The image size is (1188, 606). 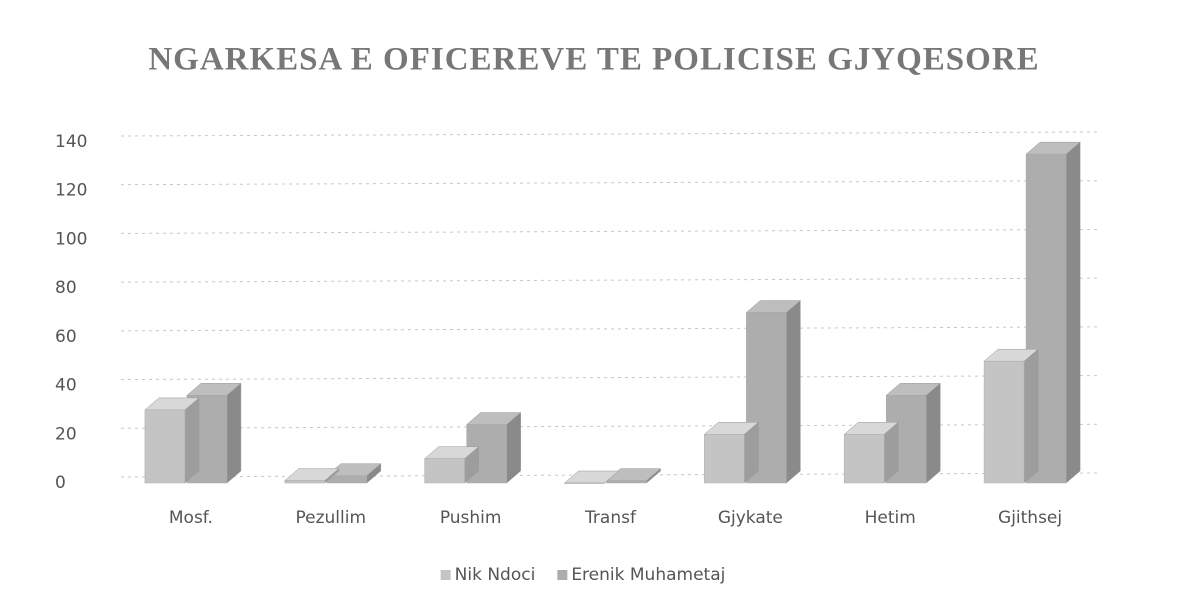 What do you see at coordinates (1030, 518) in the screenshot?
I see `x-tick-label: Gjithsej` at bounding box center [1030, 518].